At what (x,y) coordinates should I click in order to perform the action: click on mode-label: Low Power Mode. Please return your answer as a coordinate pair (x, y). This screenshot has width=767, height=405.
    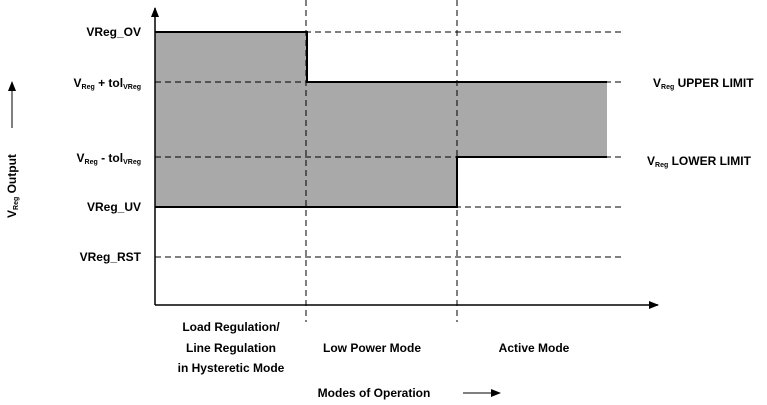
    Looking at the image, I should click on (372, 348).